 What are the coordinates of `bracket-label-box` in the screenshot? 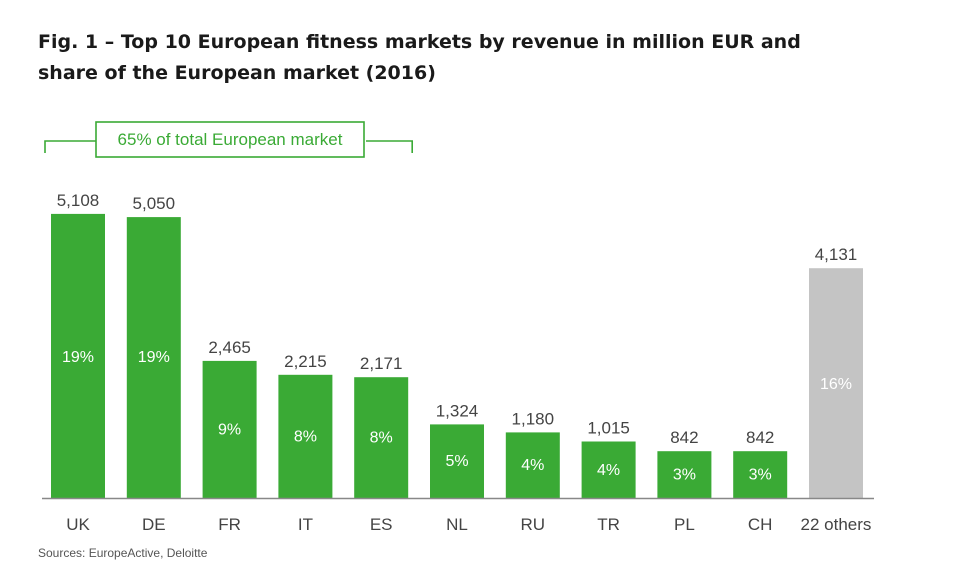 It's located at (230, 139).